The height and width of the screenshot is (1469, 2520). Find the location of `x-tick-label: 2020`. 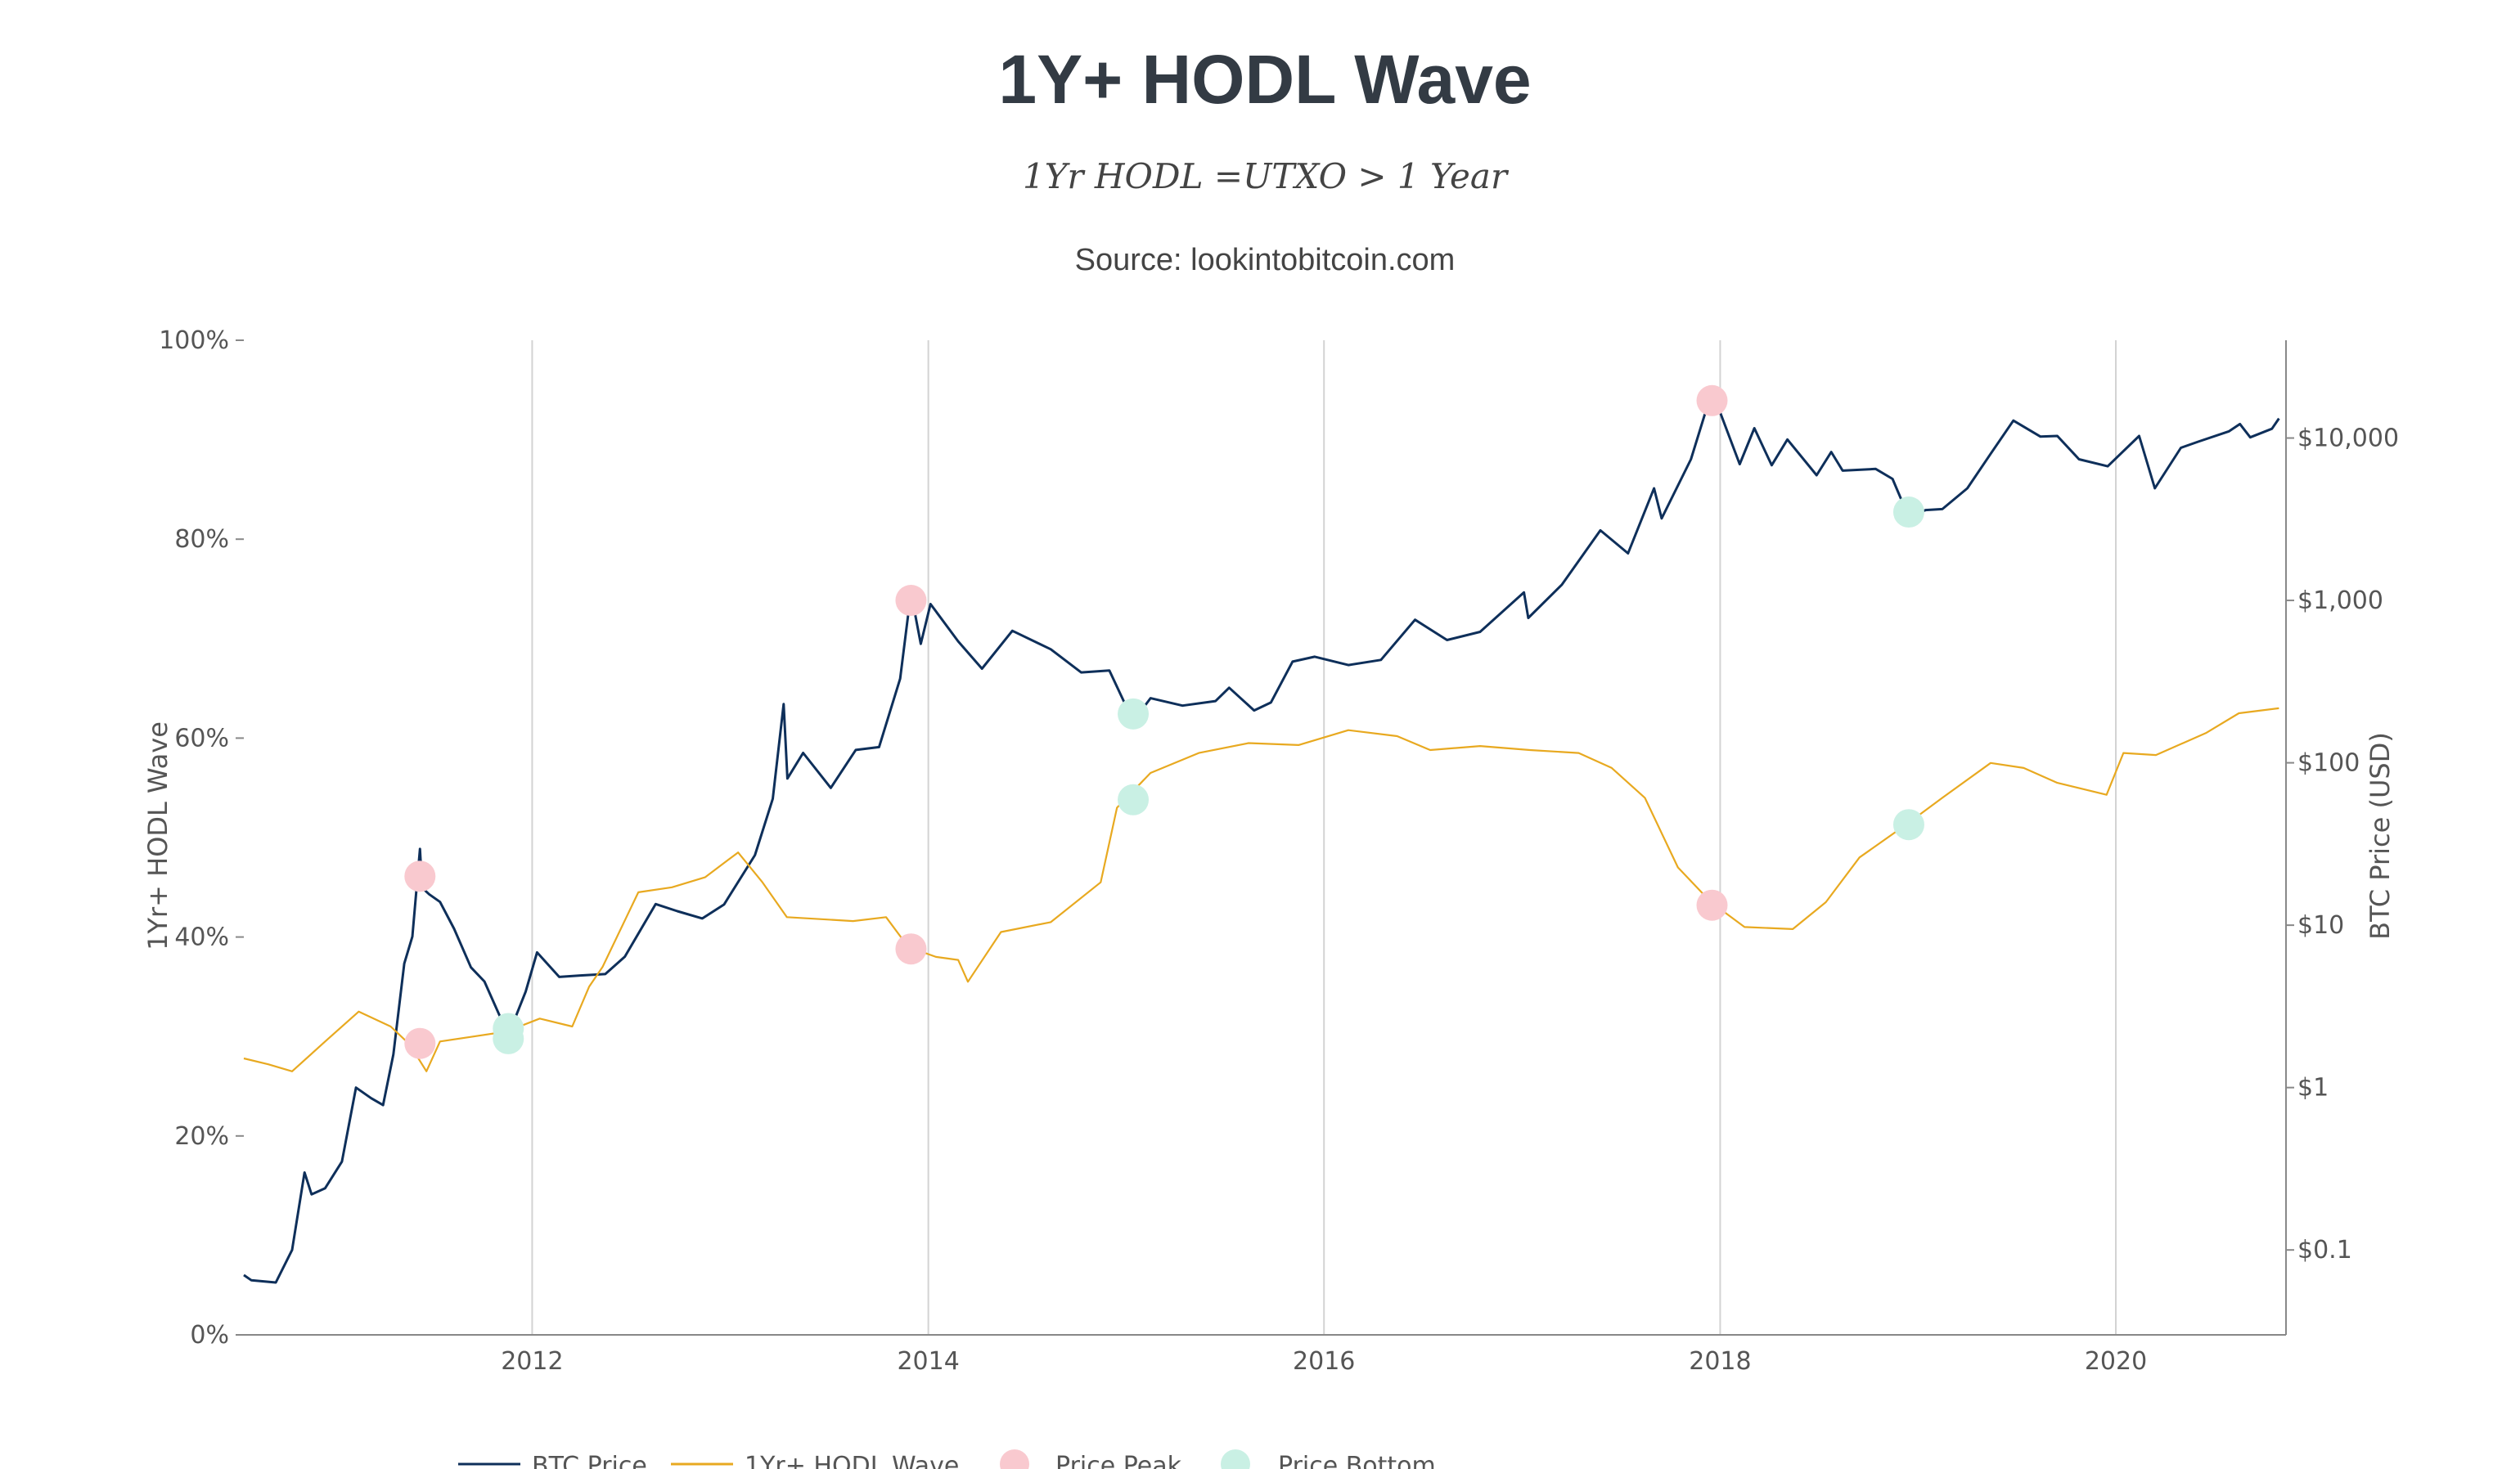

x-tick-label: 2020 is located at coordinates (2116, 1361).